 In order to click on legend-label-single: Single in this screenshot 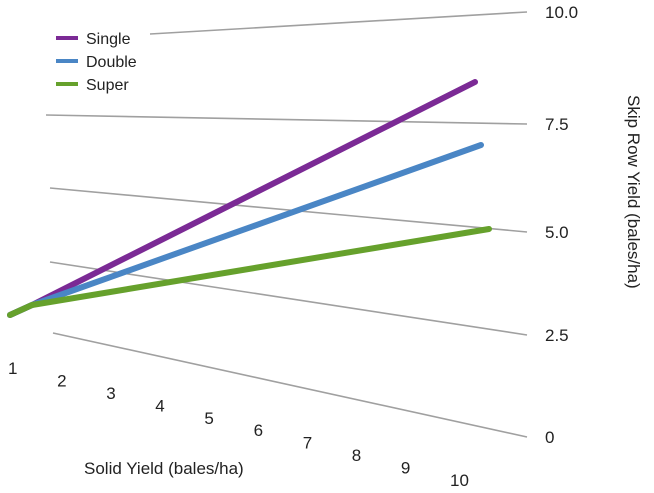, I will do `click(108, 39)`.